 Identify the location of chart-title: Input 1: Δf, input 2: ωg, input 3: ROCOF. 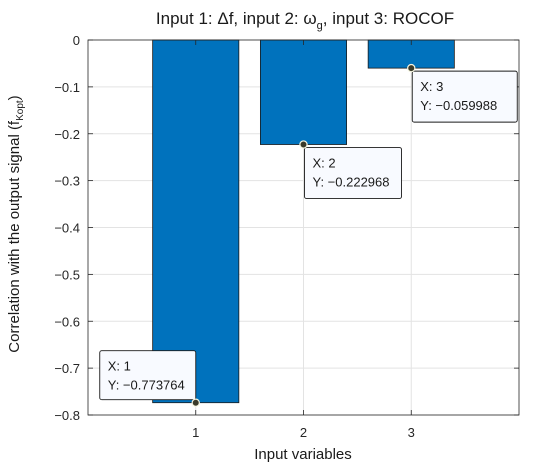
(305, 20).